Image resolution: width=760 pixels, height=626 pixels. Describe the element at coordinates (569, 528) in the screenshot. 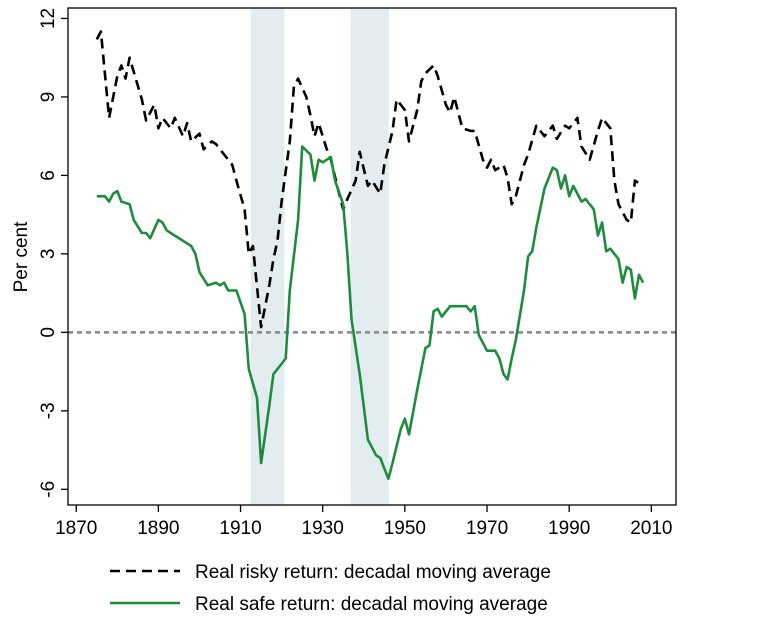

I see `x-tick-label: 1990` at that location.